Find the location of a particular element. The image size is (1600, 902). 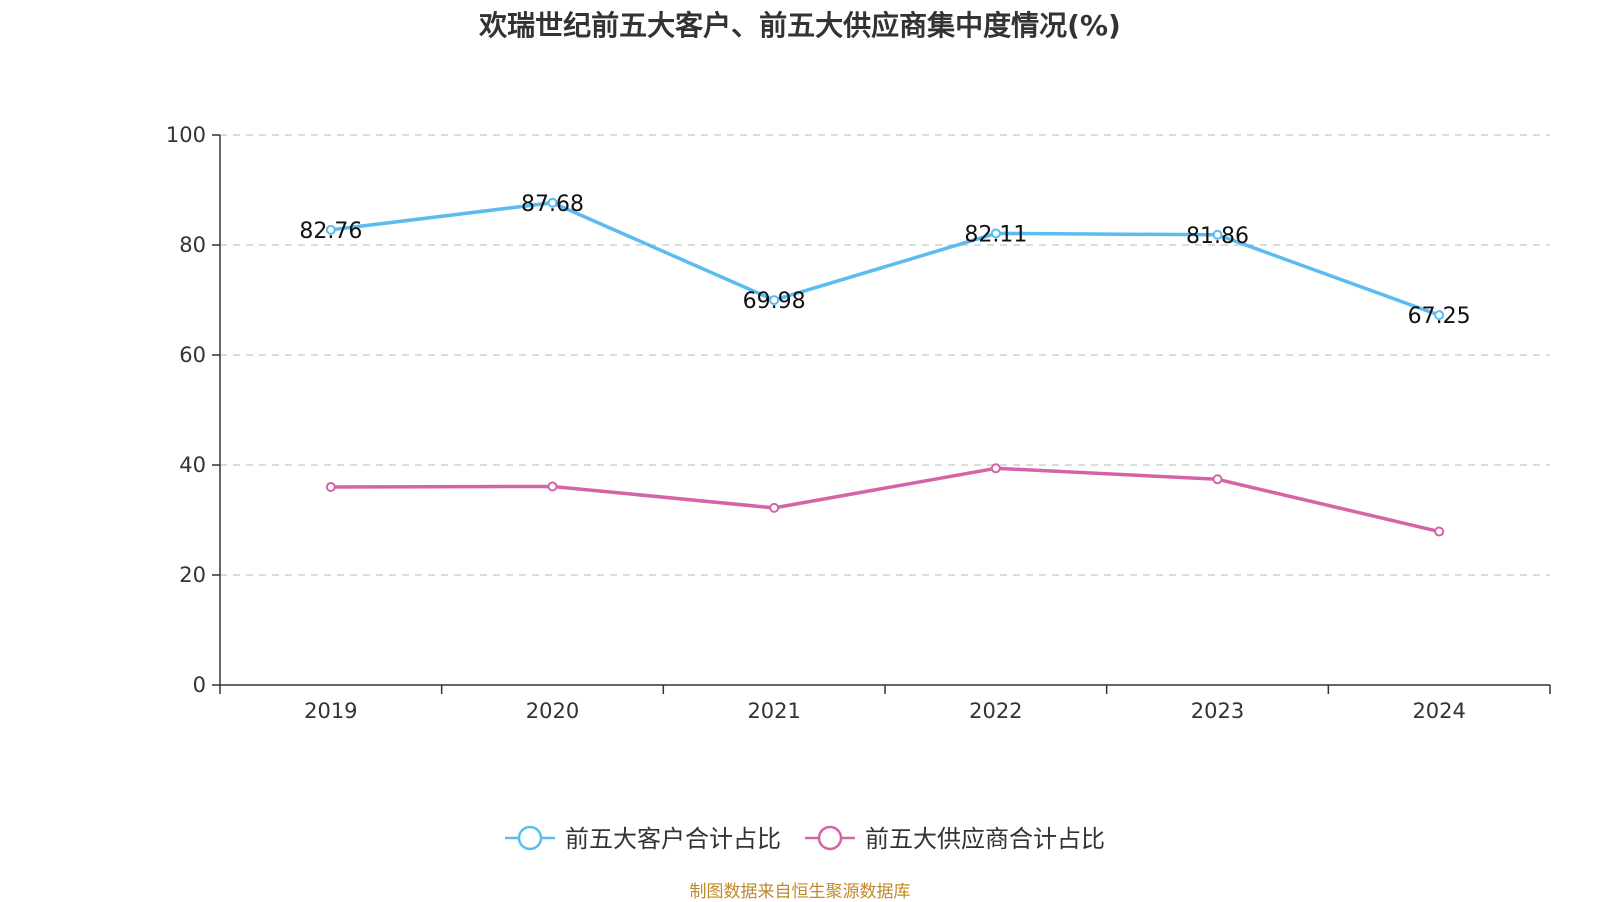

legend-item-2: 前五大供应商合计占比 is located at coordinates (955, 839).